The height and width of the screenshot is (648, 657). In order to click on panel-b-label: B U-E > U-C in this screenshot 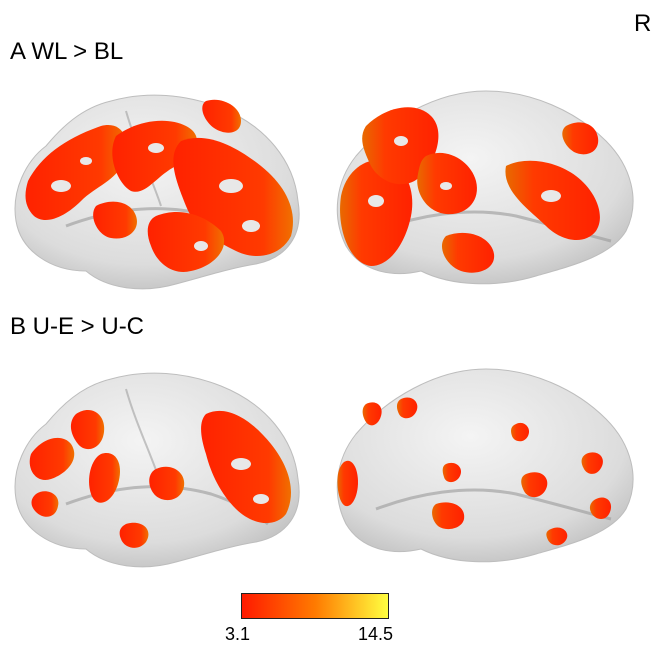, I will do `click(77, 326)`.